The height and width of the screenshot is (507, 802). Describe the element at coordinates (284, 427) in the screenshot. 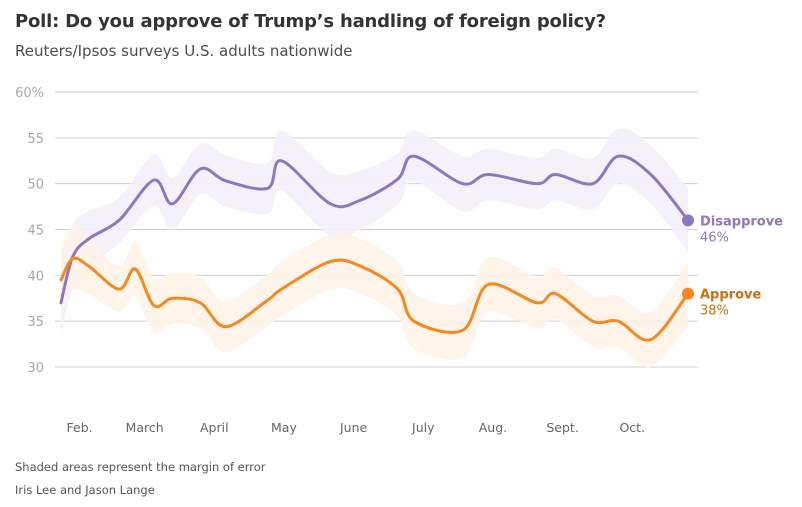

I see `x-tick-label: May` at that location.